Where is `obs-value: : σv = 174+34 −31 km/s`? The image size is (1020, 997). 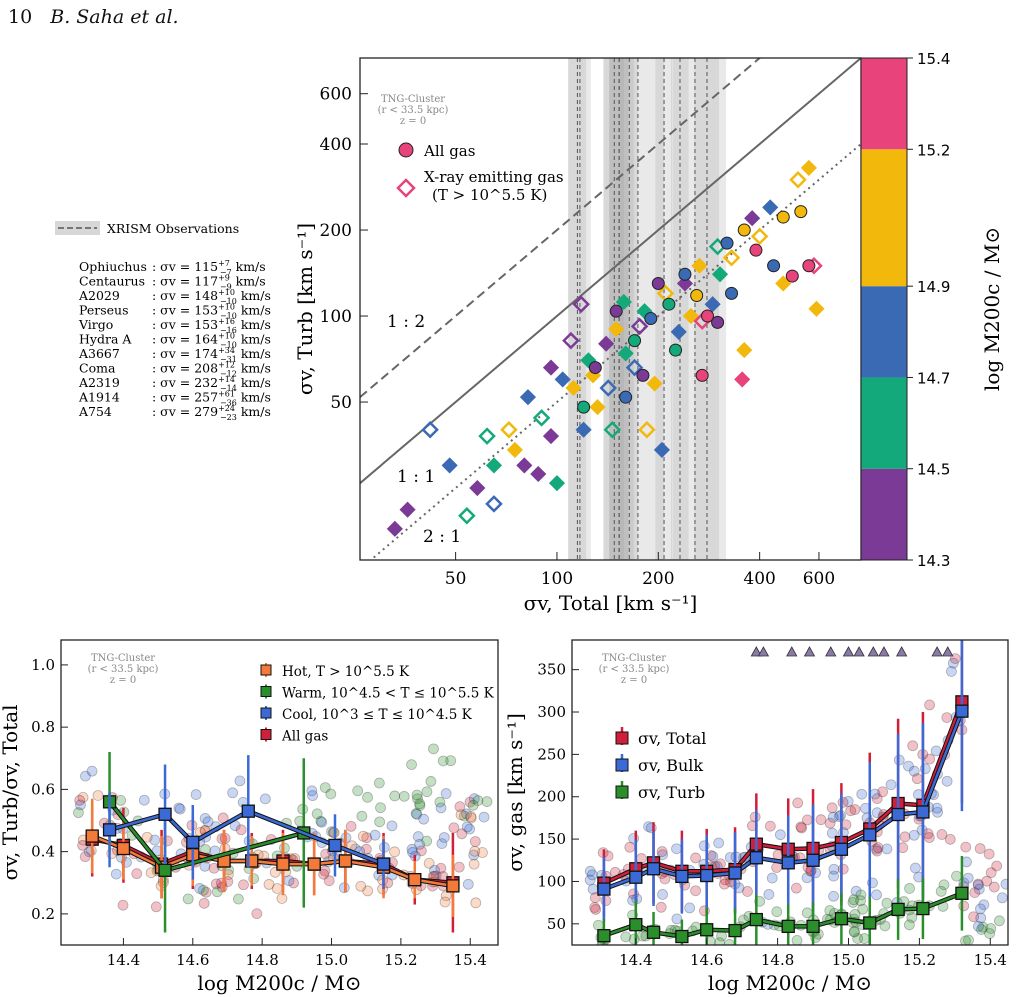 obs-value: : σv = 174+34 −31 km/s is located at coordinates (211, 355).